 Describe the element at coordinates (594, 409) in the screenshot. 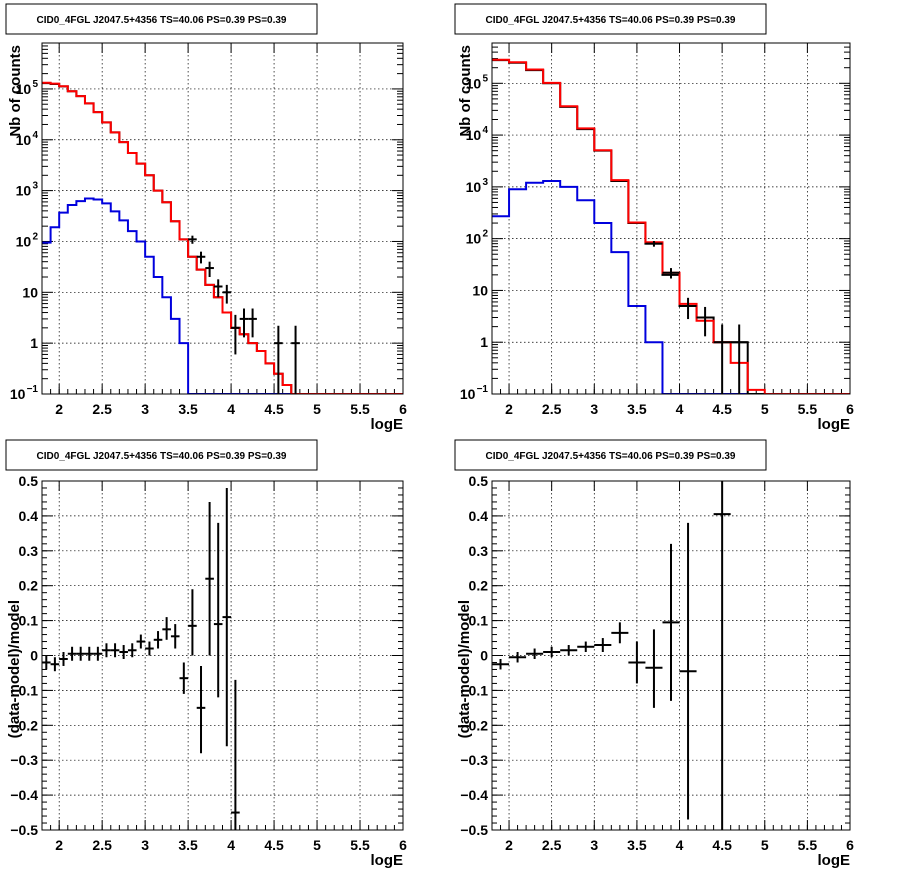

I see `x-tick-label: 3` at that location.